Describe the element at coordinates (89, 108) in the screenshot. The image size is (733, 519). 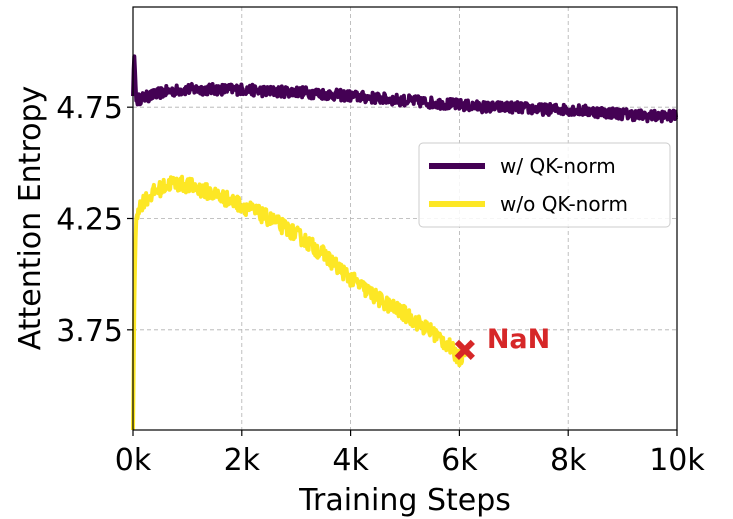
I see `y-tick-label: 4.75` at that location.